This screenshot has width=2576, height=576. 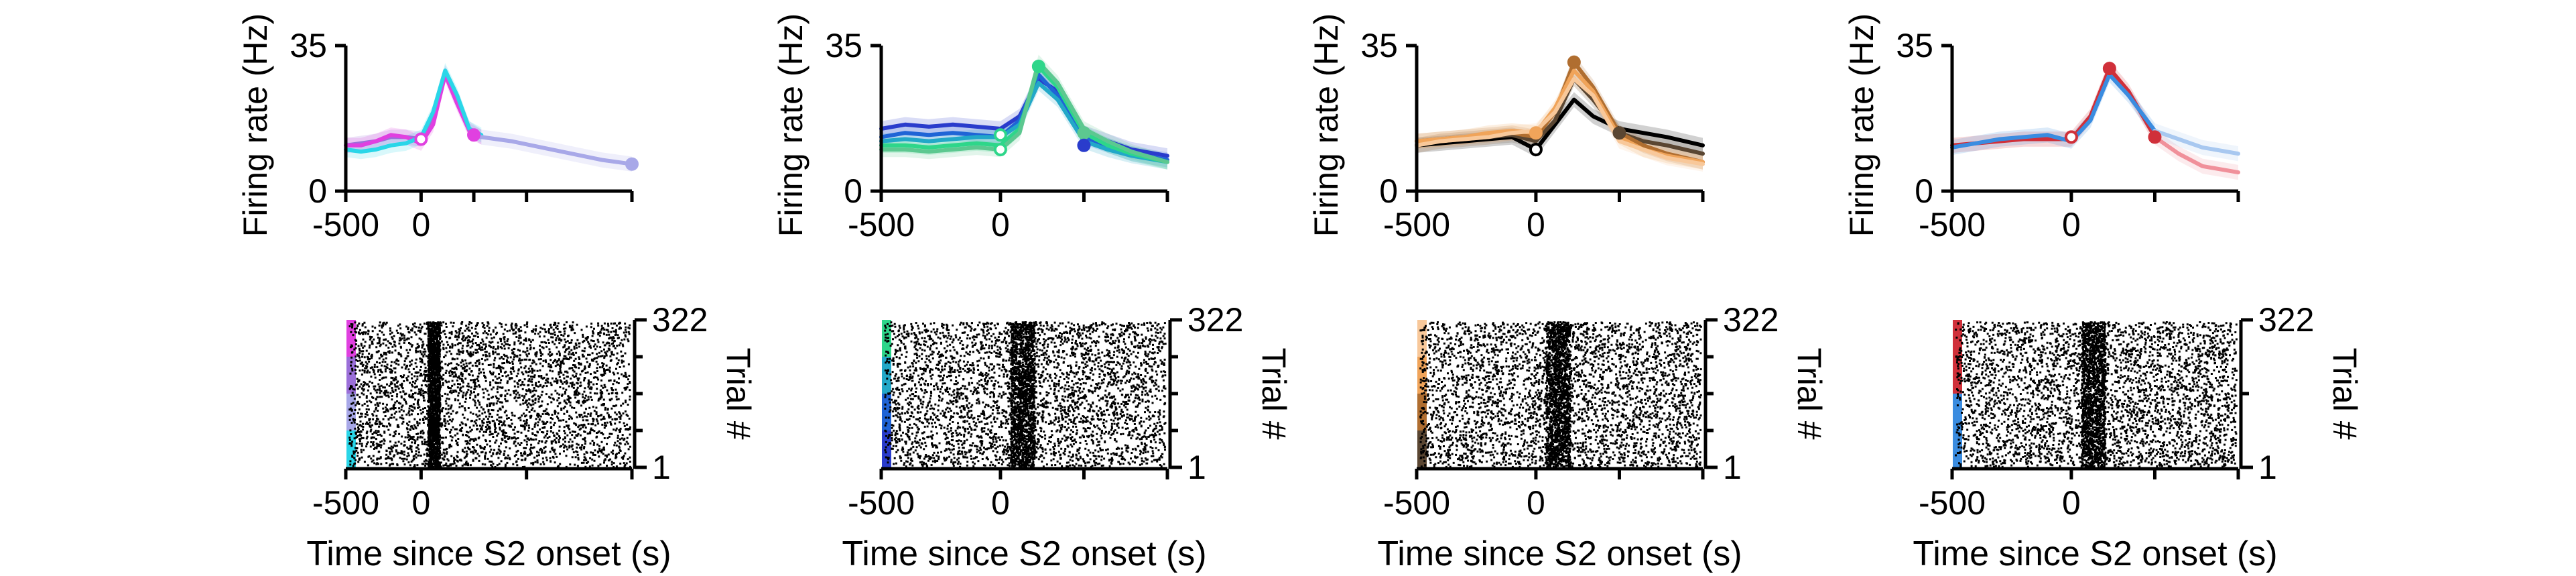 I want to click on raster-panel-1: -500 0 1 322 Trial # Time since S2 onset (s), so click(x=531, y=437).